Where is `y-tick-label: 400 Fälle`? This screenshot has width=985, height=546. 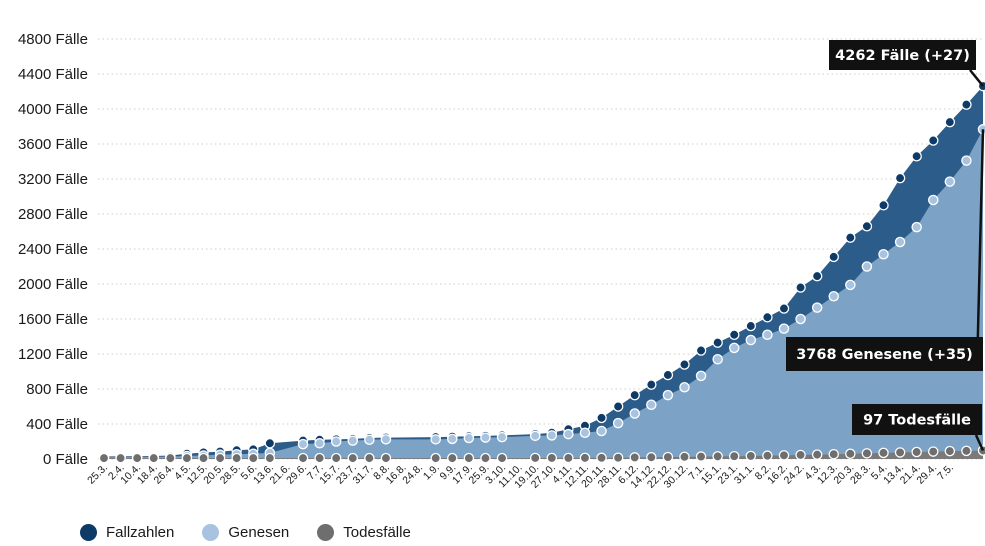
y-tick-label: 400 Fälle is located at coordinates (57, 424).